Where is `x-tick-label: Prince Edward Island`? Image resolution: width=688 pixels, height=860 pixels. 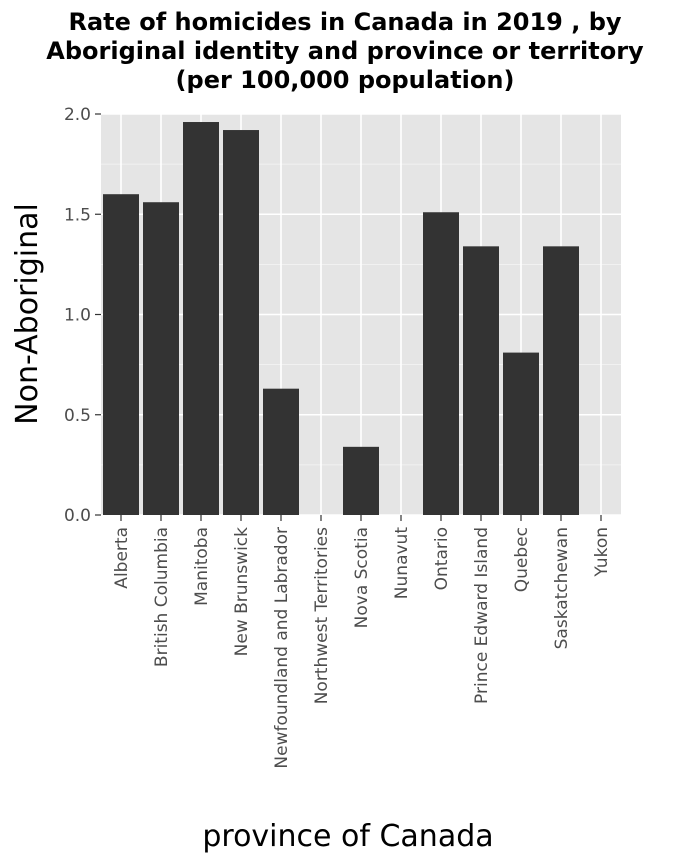 x-tick-label: Prince Edward Island is located at coordinates (482, 615).